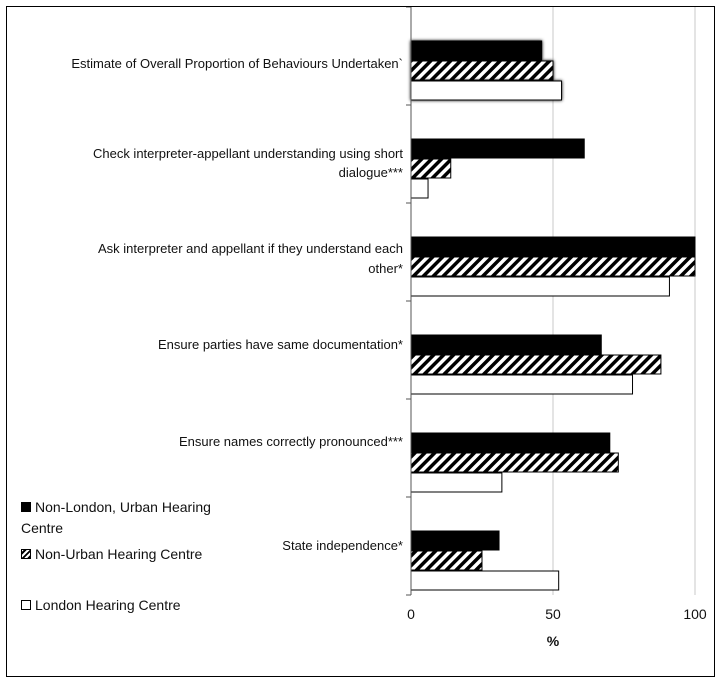 The image size is (722, 684). I want to click on legend-label: Non-Urban Hearing Centre, so click(119, 554).